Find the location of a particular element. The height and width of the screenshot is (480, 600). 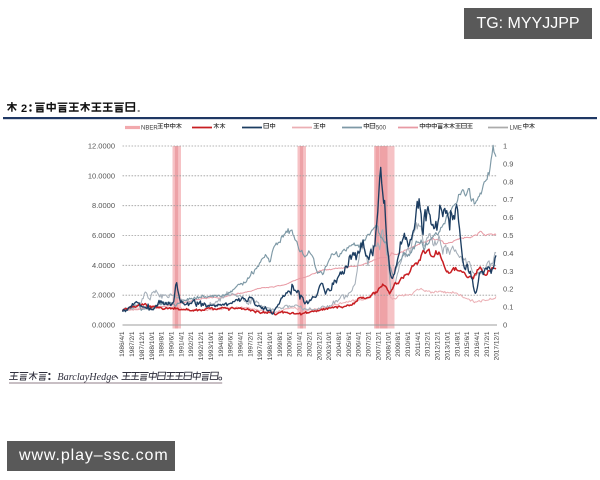

svg-text: 2009/8/1 is located at coordinates (398, 344).